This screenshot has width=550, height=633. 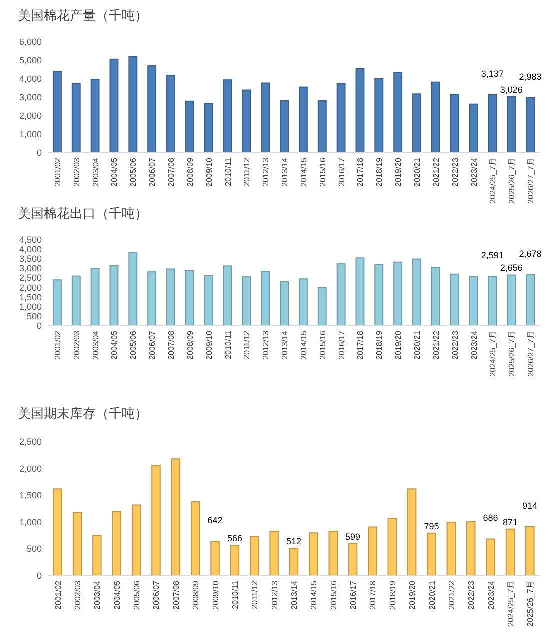 What do you see at coordinates (30, 522) in the screenshot?
I see `y-tick-label: 1,000` at bounding box center [30, 522].